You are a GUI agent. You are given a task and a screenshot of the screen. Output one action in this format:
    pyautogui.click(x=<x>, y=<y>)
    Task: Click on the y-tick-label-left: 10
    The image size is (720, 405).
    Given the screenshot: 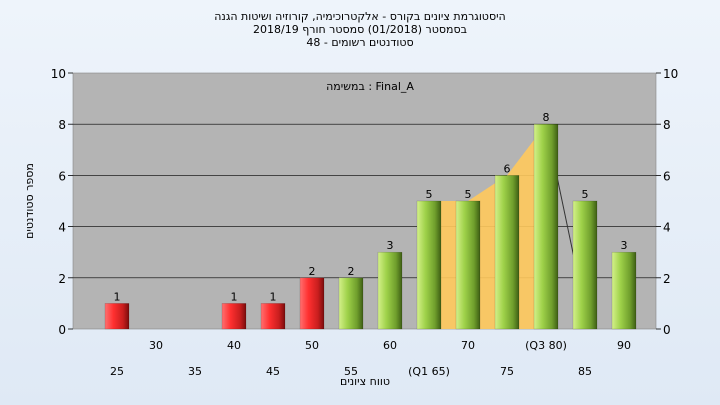 What is the action you would take?
    pyautogui.click(x=58, y=74)
    